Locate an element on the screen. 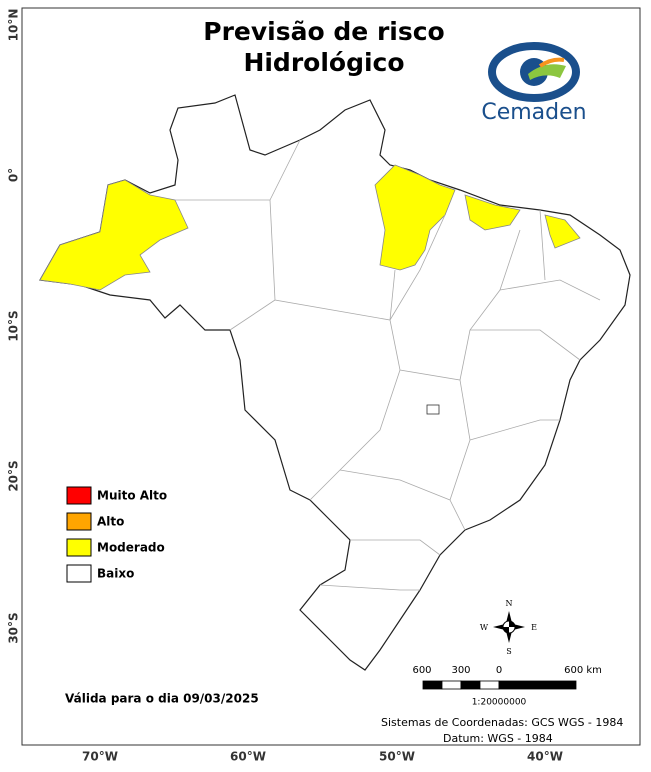 This screenshot has width=651, height=772. lon-label: 60°W is located at coordinates (248, 757).